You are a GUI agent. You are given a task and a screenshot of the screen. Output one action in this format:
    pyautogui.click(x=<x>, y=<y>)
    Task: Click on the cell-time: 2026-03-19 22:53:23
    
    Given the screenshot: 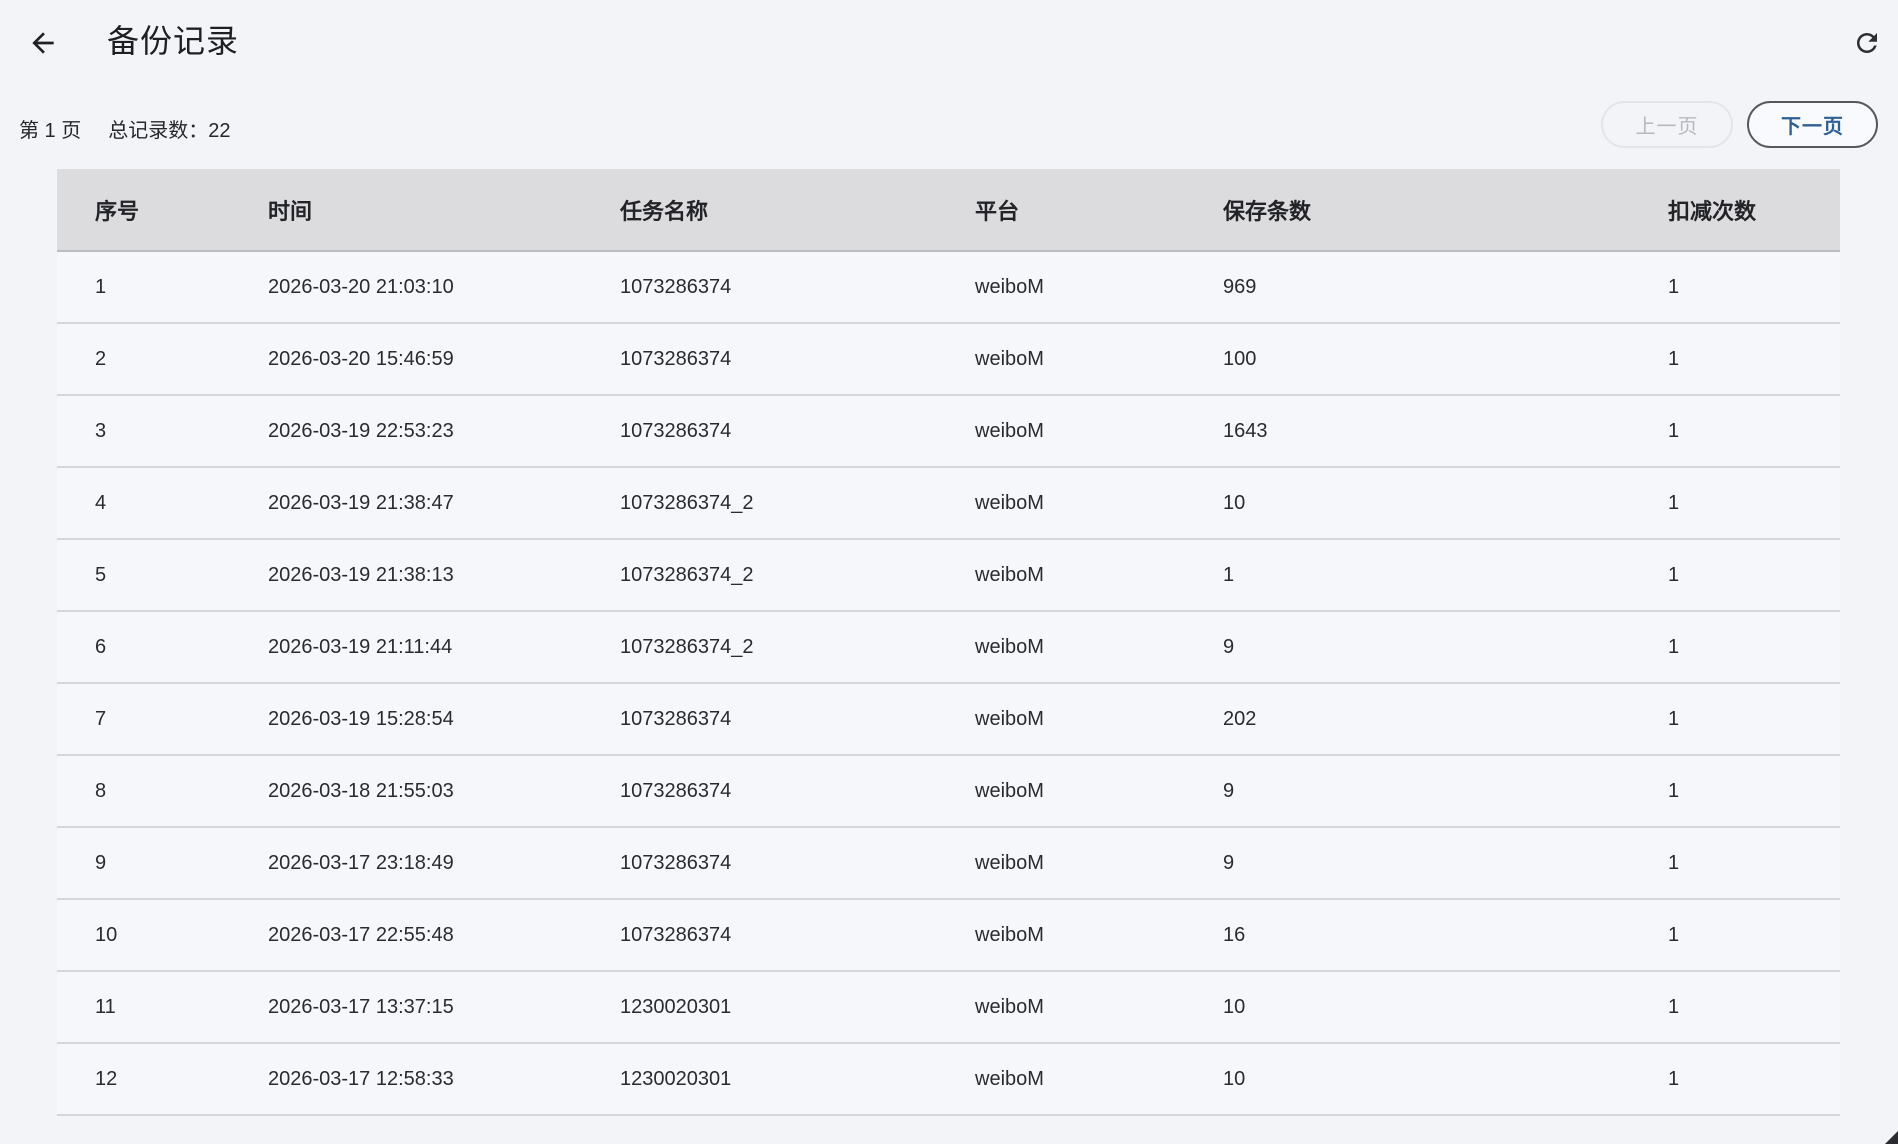 What is the action you would take?
    pyautogui.click(x=444, y=431)
    